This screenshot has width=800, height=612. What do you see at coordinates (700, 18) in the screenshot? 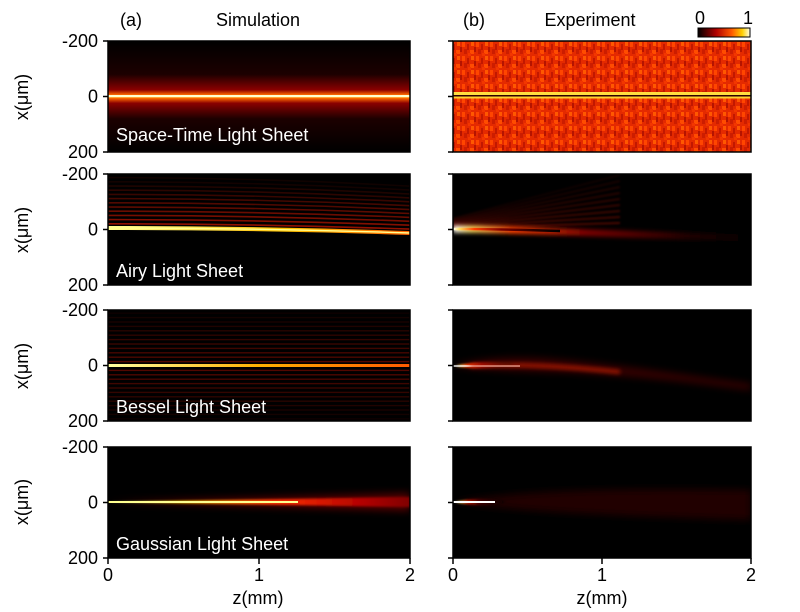
I see `colorbar-min-label: 0` at bounding box center [700, 18].